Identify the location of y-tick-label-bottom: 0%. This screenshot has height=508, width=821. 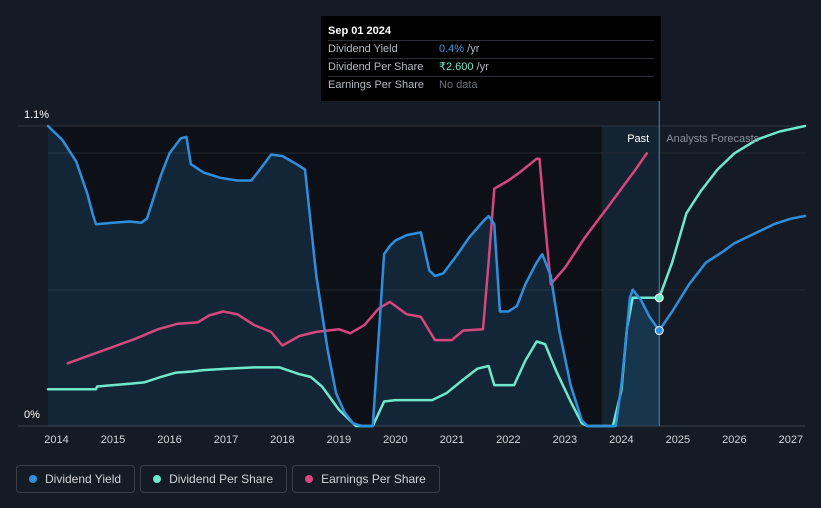
(32, 415).